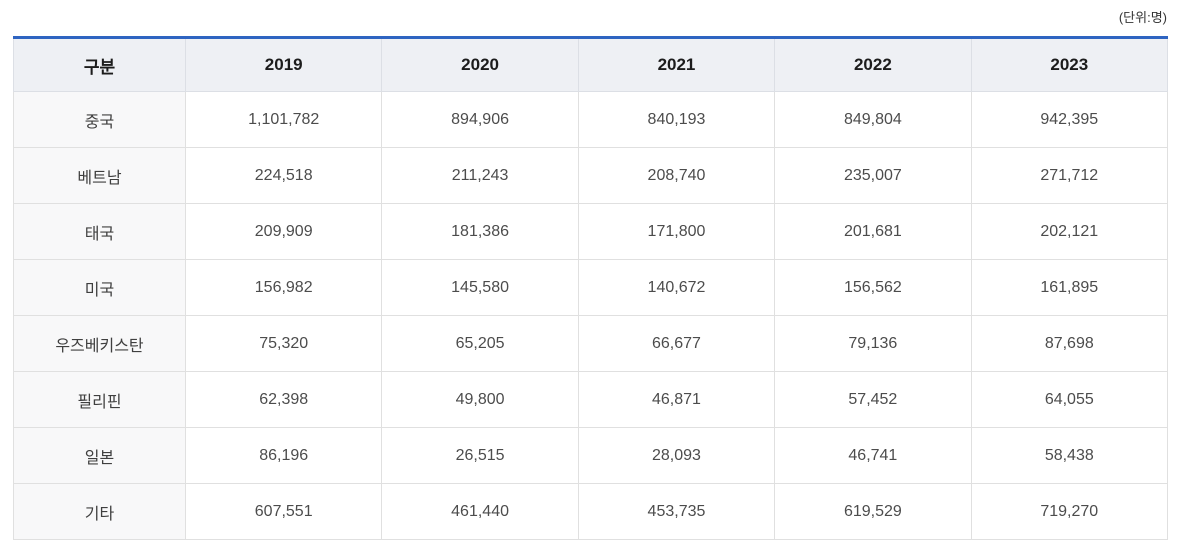  What do you see at coordinates (480, 64) in the screenshot?
I see `column-header-year: 2020` at bounding box center [480, 64].